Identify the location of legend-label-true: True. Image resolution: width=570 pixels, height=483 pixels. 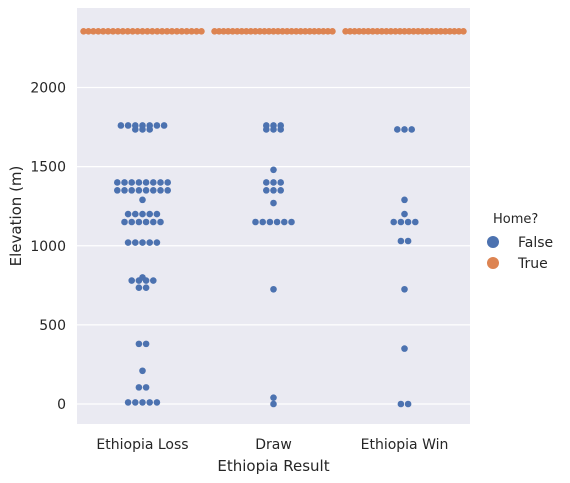
(532, 264).